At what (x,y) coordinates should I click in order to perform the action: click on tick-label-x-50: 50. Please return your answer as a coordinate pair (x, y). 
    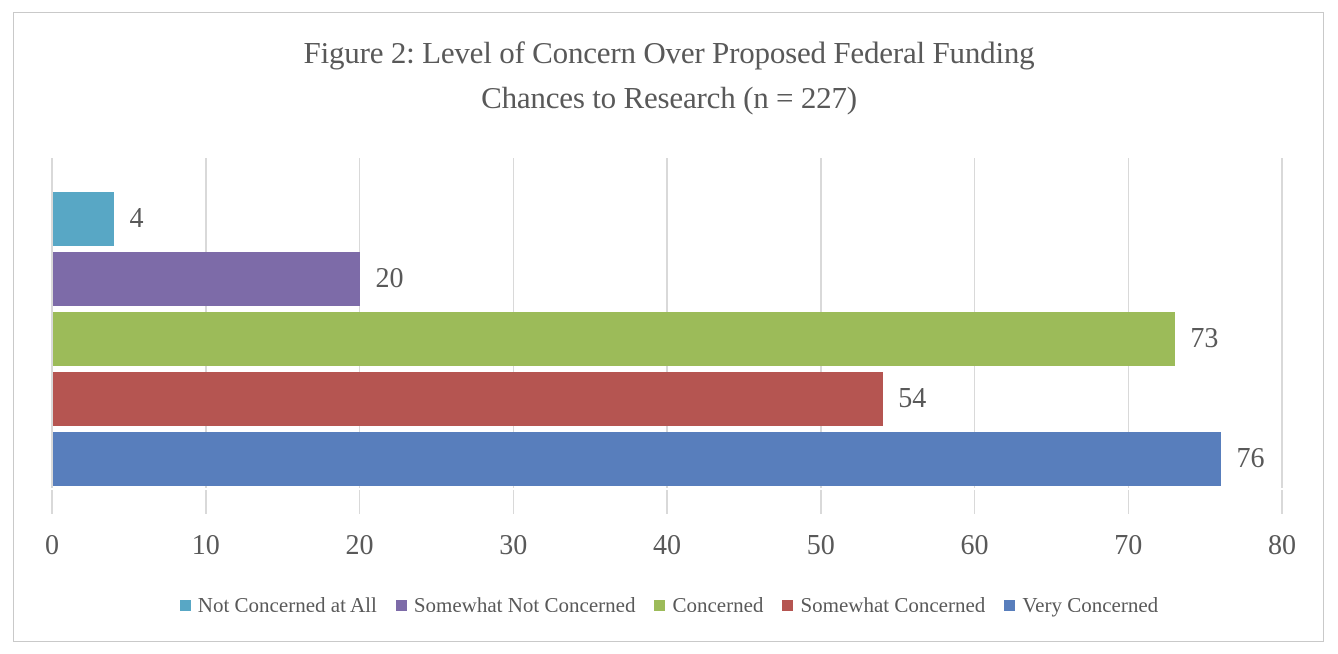
    Looking at the image, I should click on (820, 545).